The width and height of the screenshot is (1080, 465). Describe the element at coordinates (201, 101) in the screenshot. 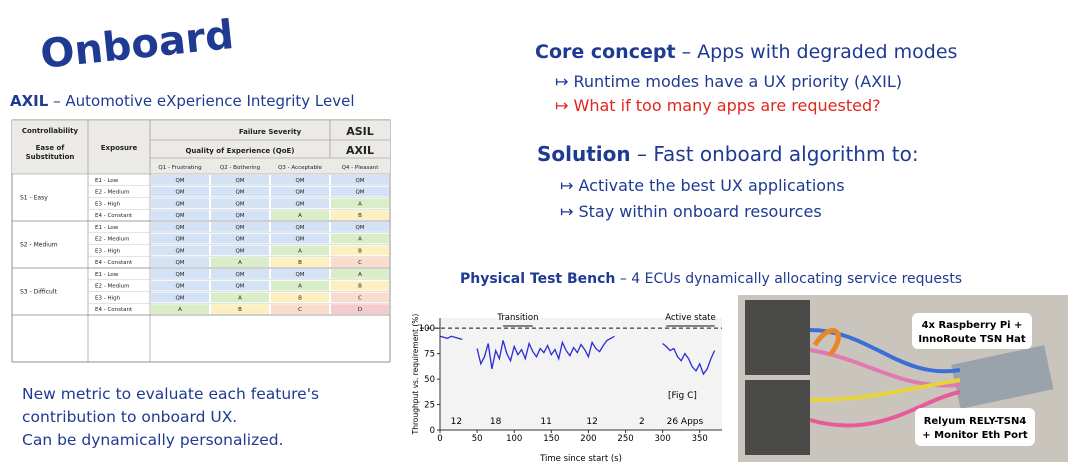

I see `desc: – Automotive eXperience Integrity Level` at that location.